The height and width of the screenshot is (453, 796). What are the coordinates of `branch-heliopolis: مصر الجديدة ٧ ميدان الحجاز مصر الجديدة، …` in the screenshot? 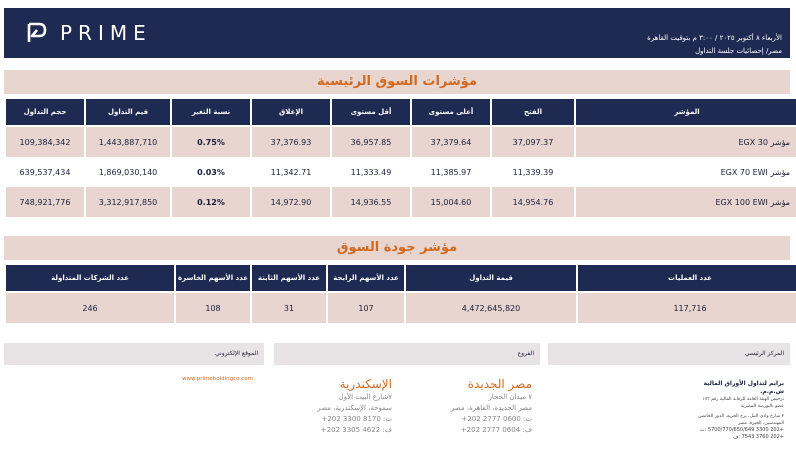 It's located at (491, 405).